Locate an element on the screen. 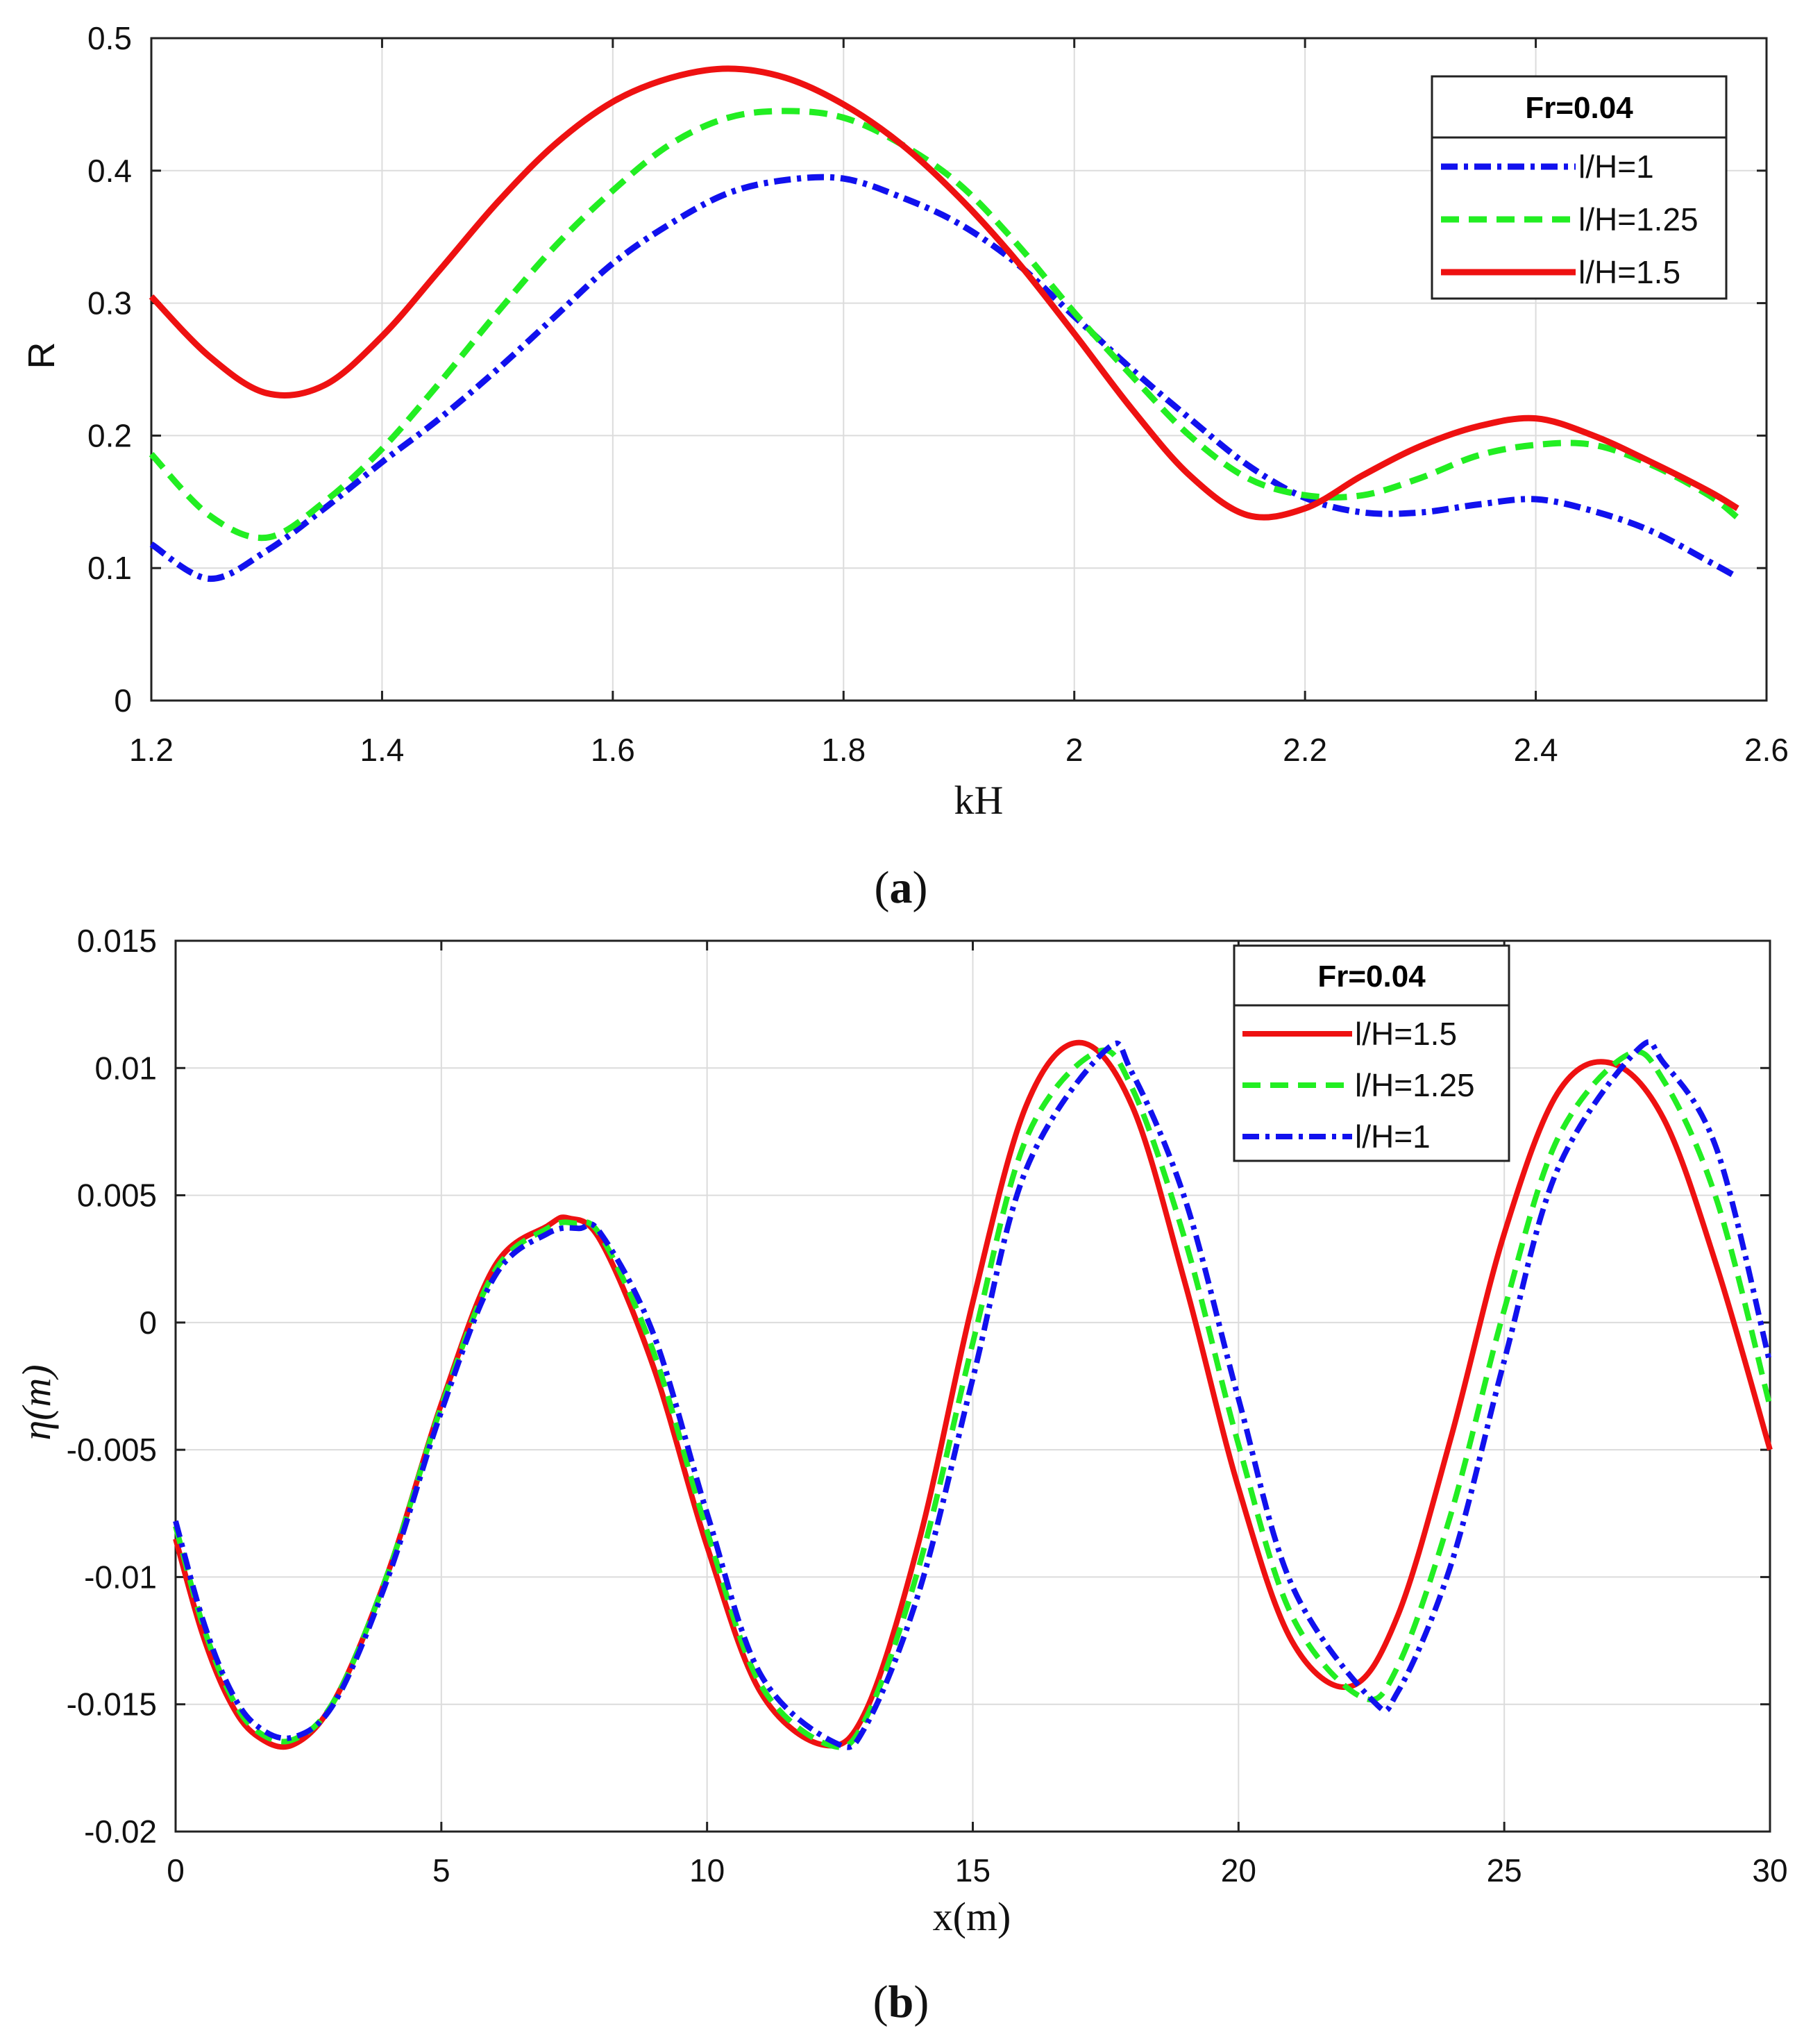 This screenshot has height=2044, width=1804. x-tick-label: 2.6 is located at coordinates (1766, 750).